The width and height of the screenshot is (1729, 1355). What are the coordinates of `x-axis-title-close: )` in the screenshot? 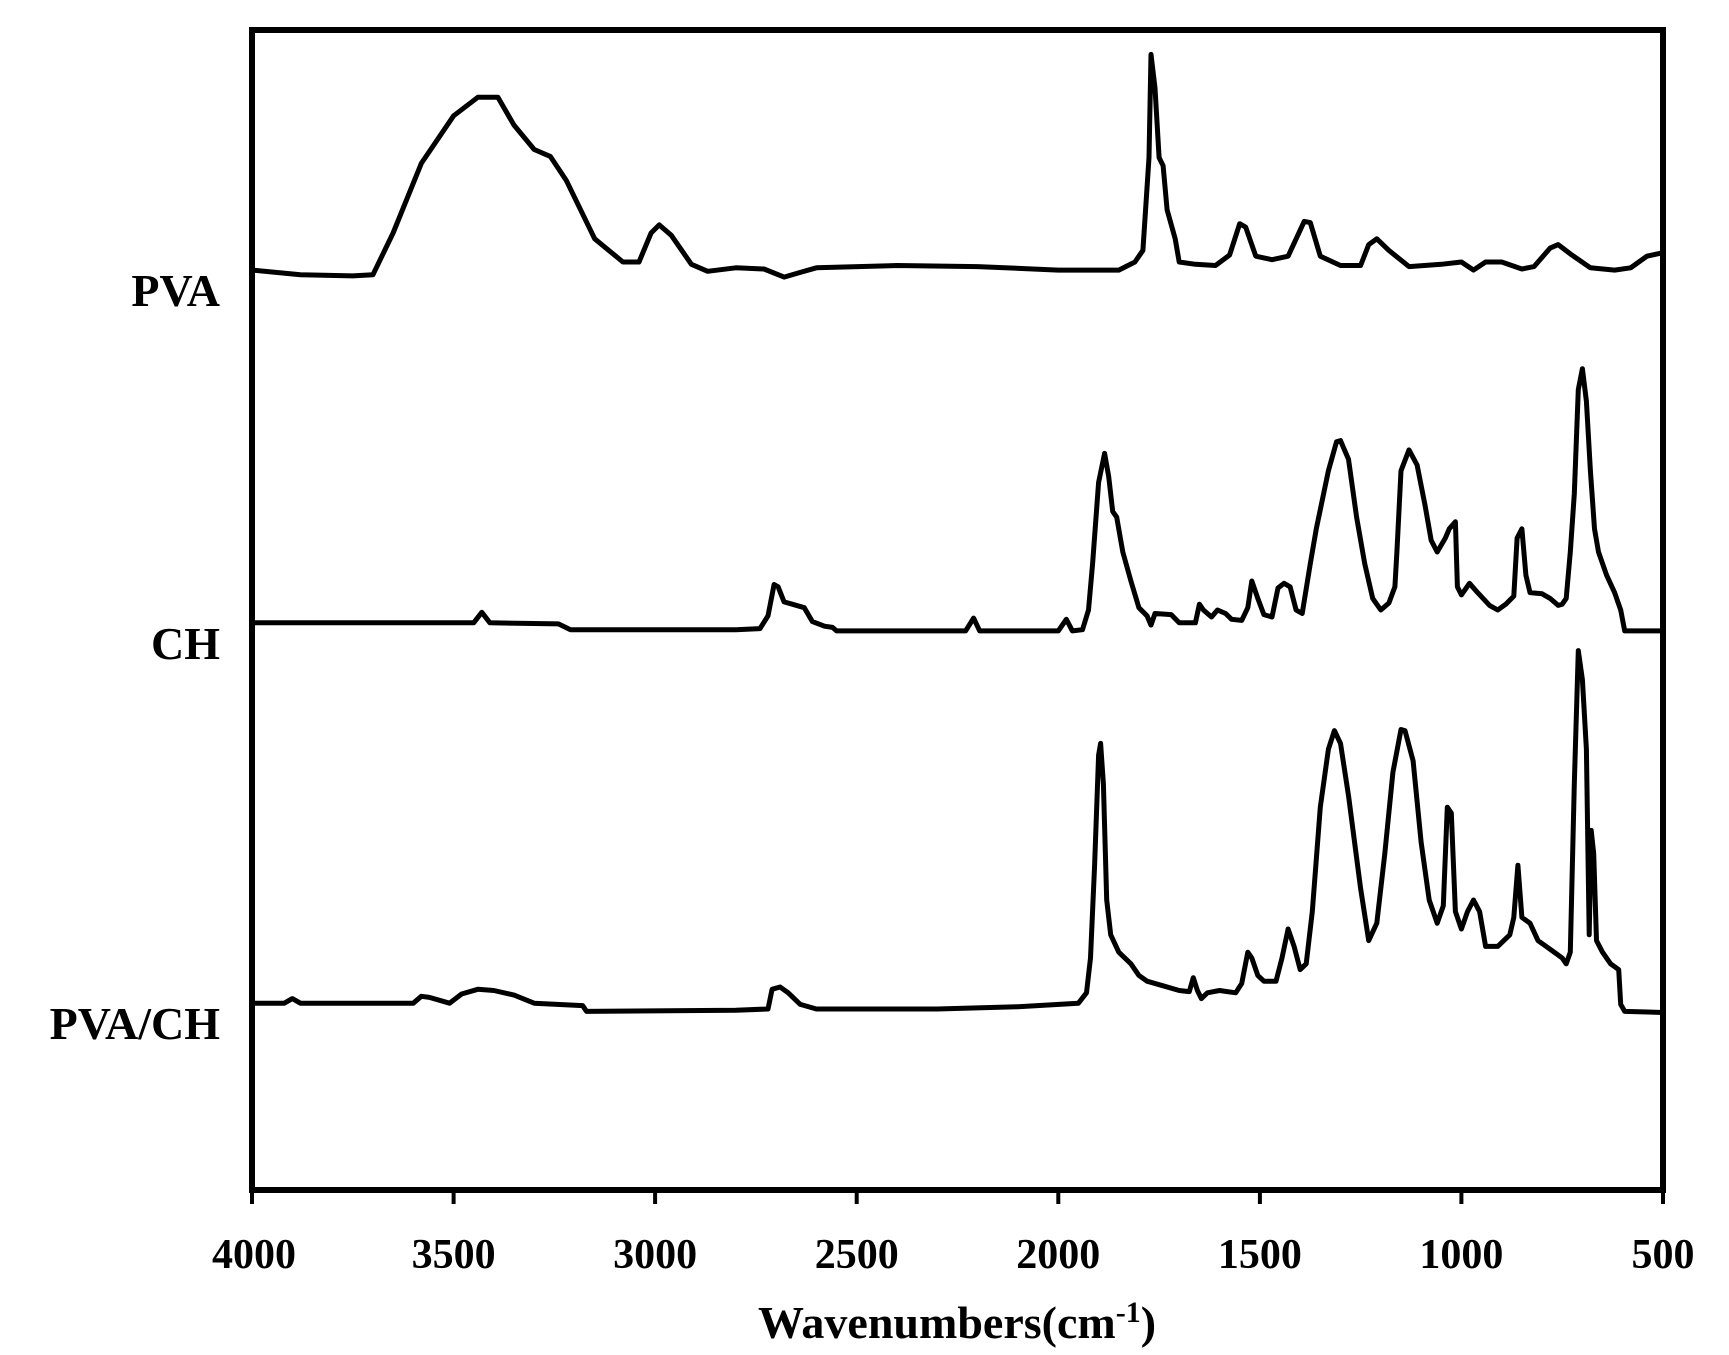 It's located at (1148, 1322).